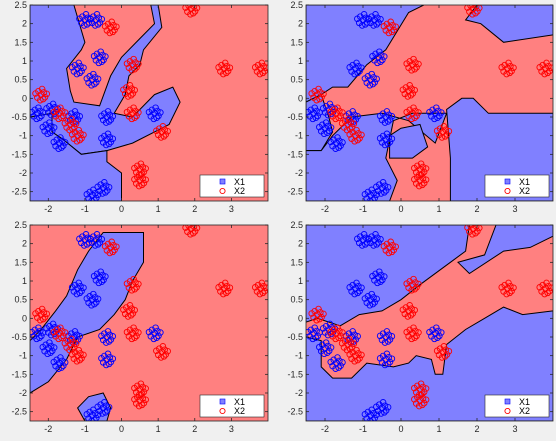  What do you see at coordinates (222, 181) in the screenshot?
I see `legend-marker-x1` at bounding box center [222, 181].